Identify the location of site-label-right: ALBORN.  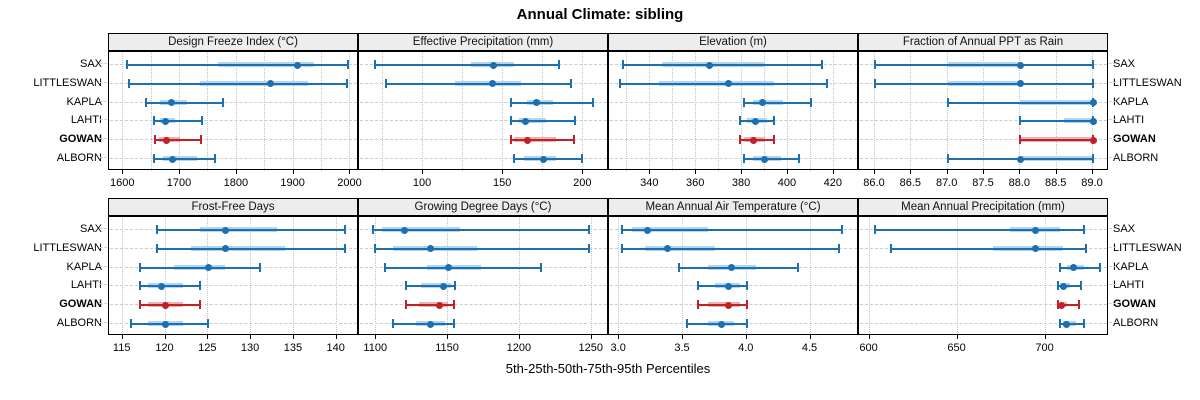
(1136, 323).